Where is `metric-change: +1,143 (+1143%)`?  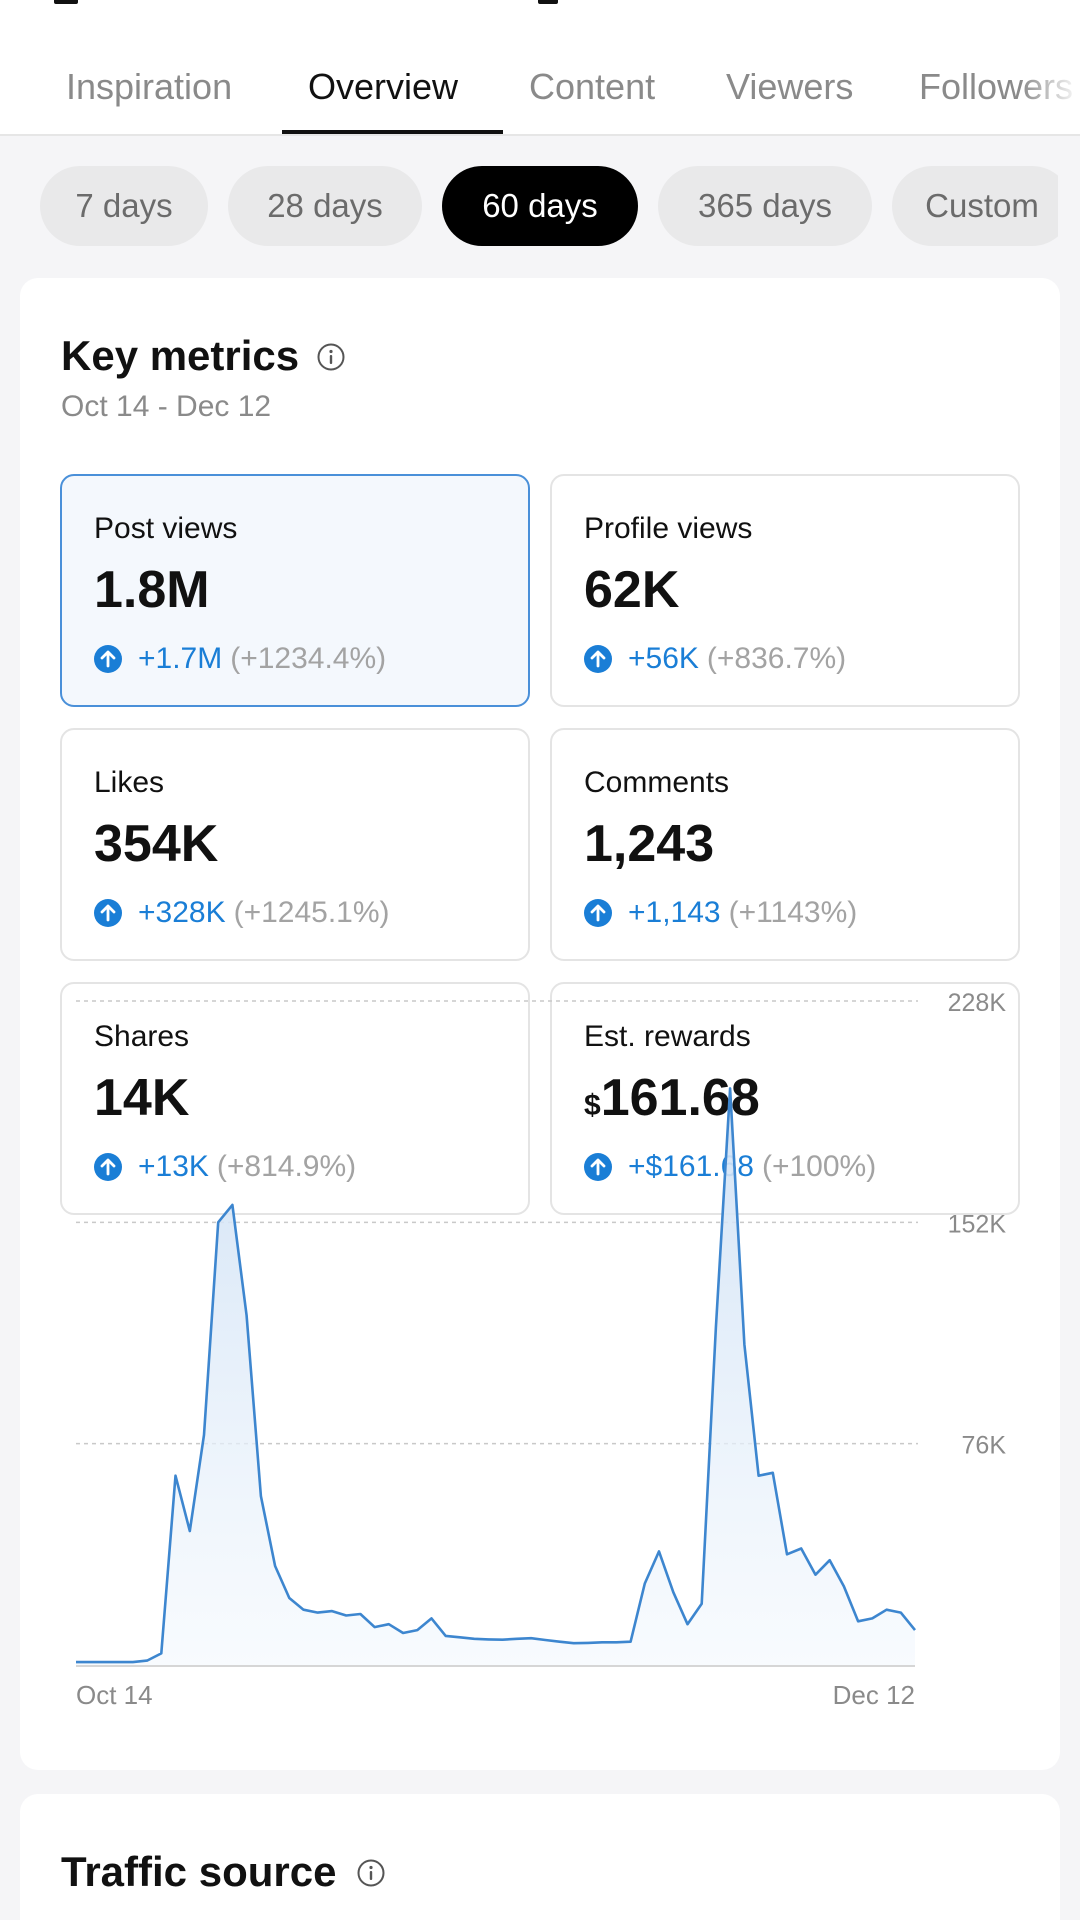
metric-change: +1,143 (+1143%) is located at coordinates (720, 913).